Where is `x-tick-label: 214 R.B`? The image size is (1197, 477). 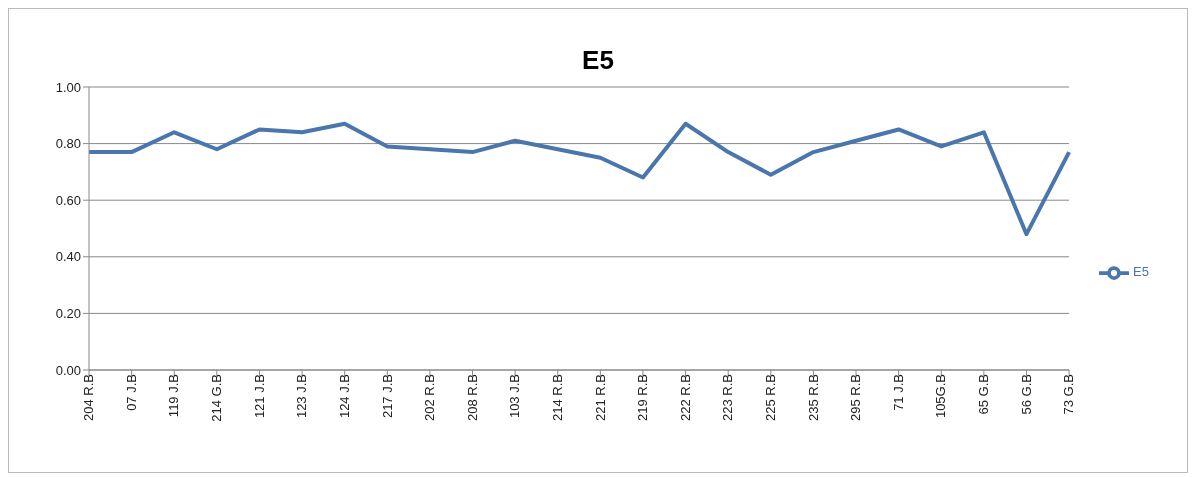 x-tick-label: 214 R.B is located at coordinates (557, 397).